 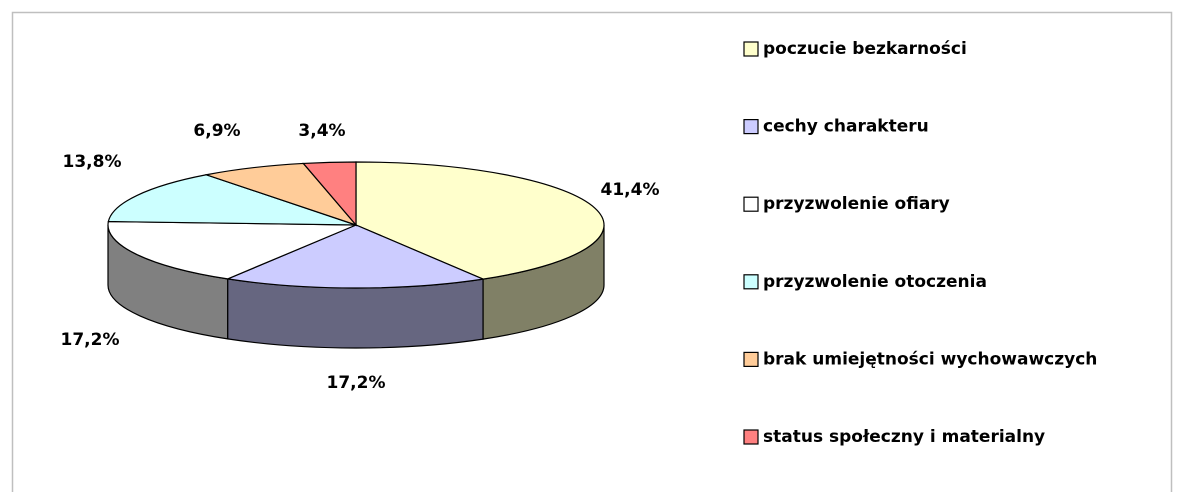 I want to click on legend-label: przyzwolenie ofiary, so click(x=856, y=204).